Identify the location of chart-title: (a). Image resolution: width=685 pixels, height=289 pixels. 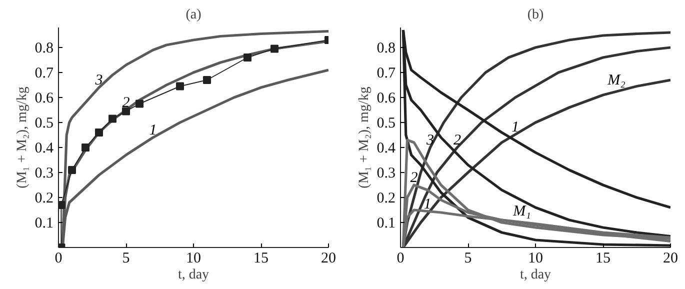
(194, 15).